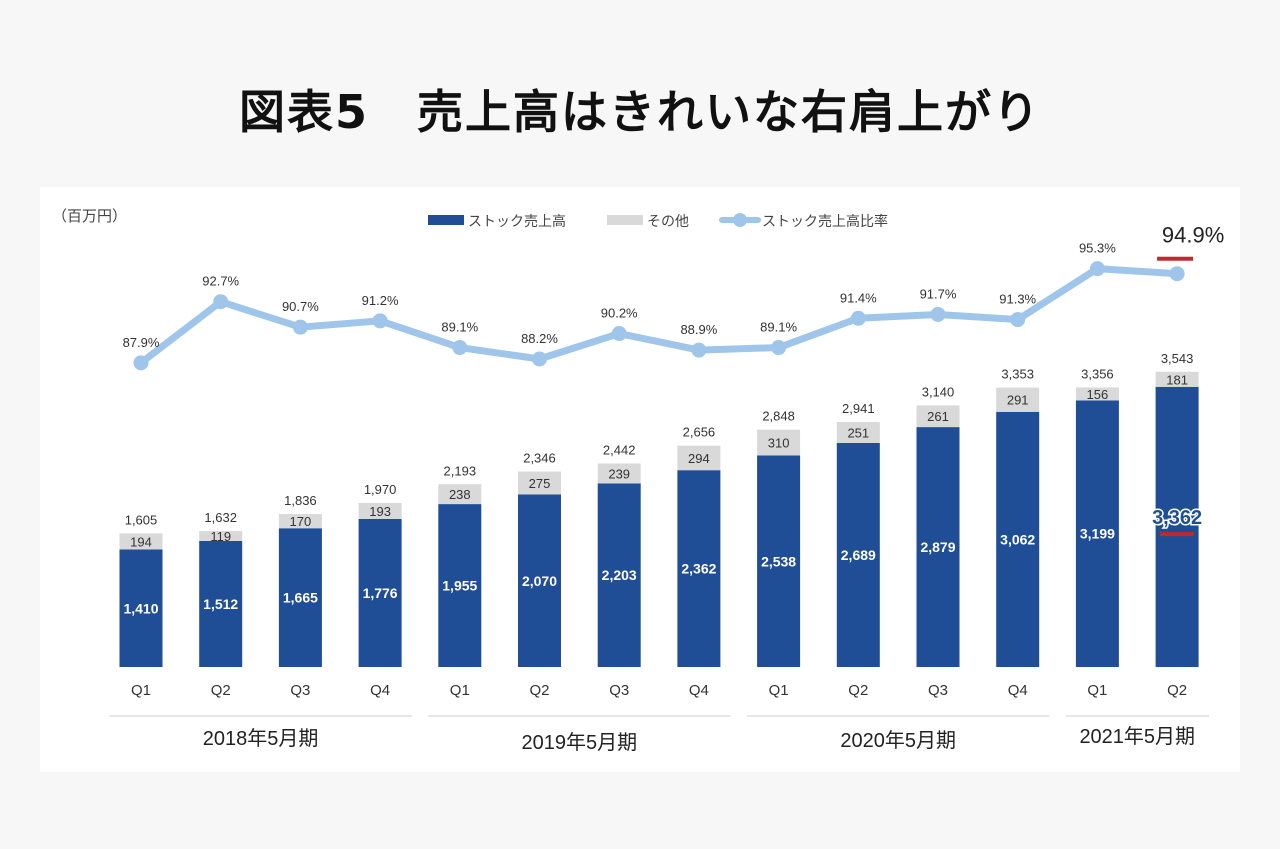  Describe the element at coordinates (668, 221) in the screenshot. I see `legend-label-other: その他` at that location.